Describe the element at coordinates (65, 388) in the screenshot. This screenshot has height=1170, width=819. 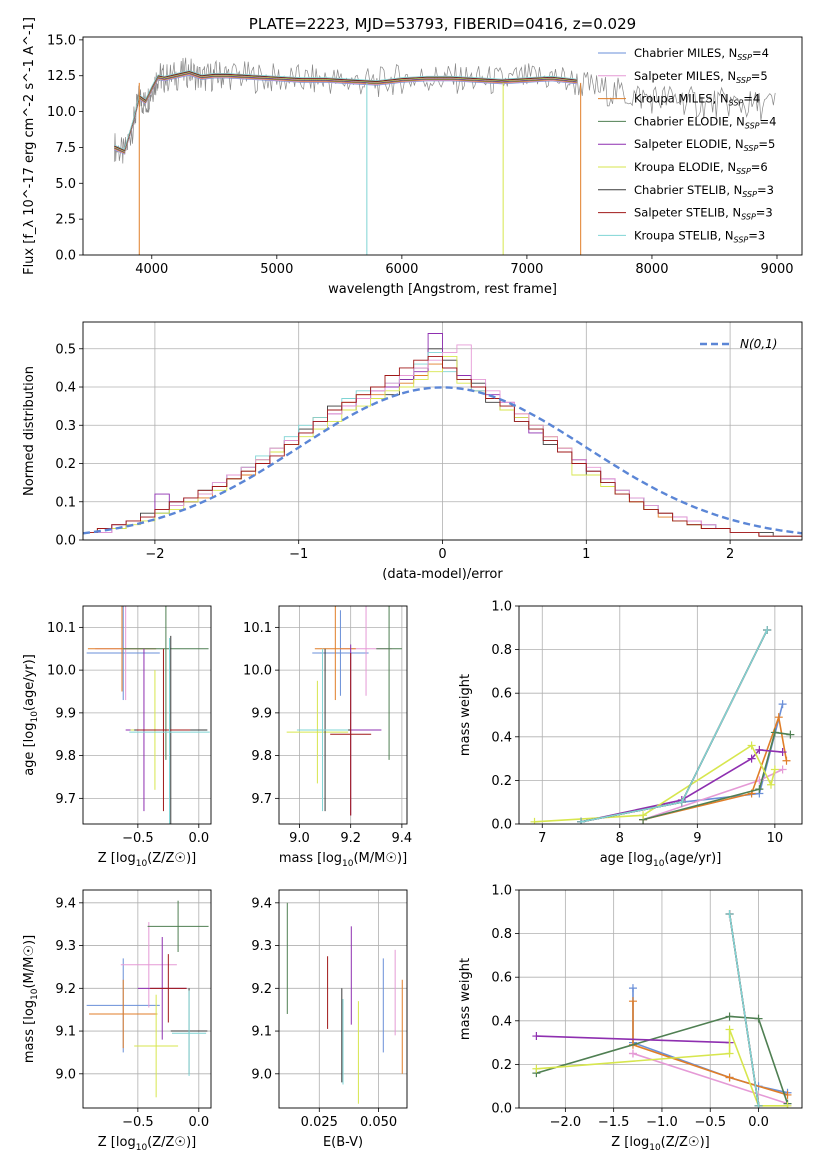
I see `residuals-ytick-label: 0.4` at that location.